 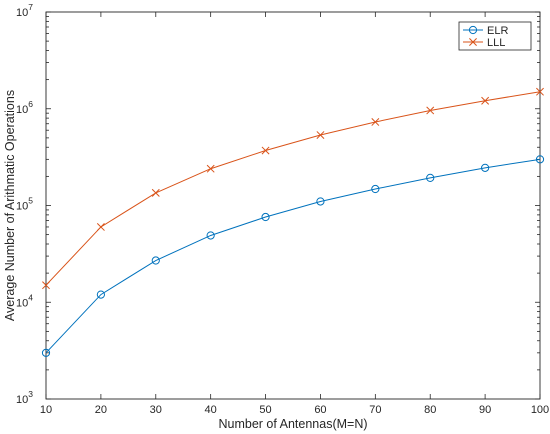 I want to click on y-tick-labels: 10³ 10⁴ 10⁵ 10⁶ 10⁷, so click(x=24, y=204).